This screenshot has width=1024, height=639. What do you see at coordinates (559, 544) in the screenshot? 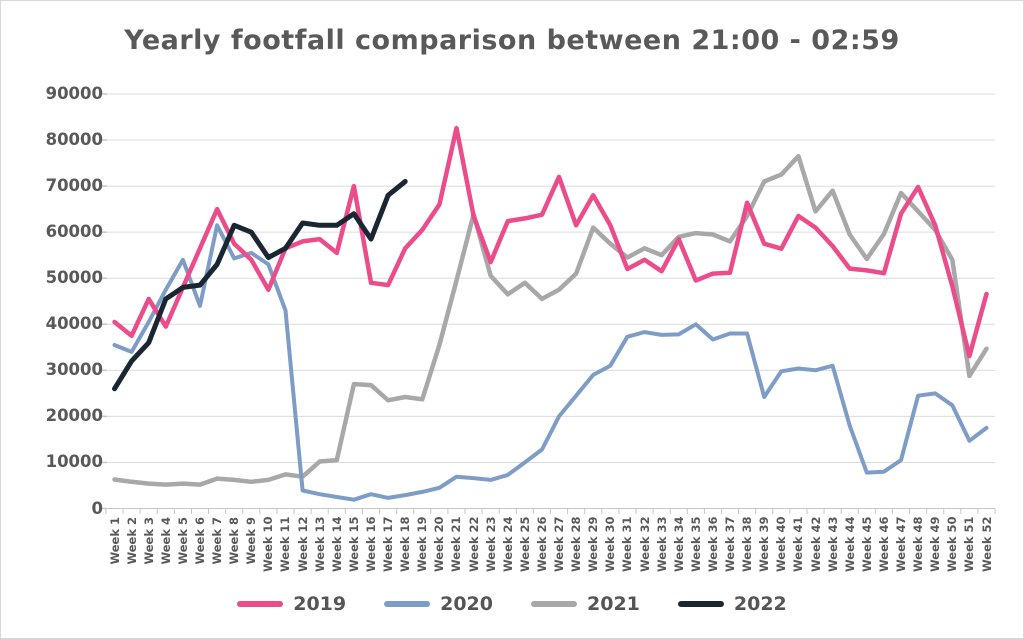
I see `x-tick-label: Week 27` at bounding box center [559, 544].